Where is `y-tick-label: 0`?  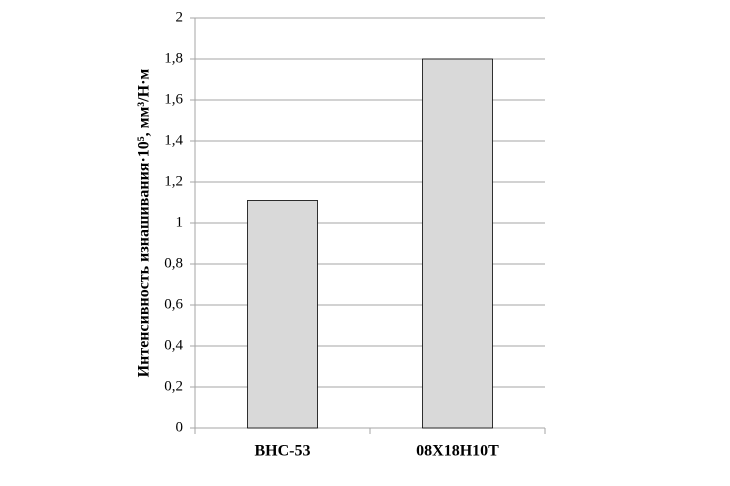
y-tick-label: 0 is located at coordinates (180, 427).